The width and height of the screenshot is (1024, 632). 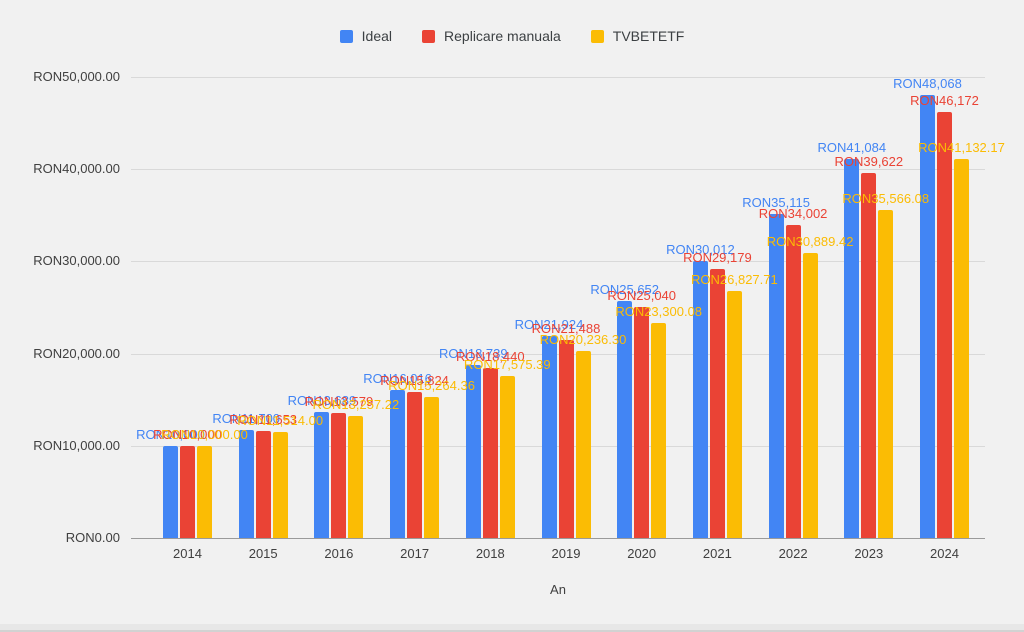 What do you see at coordinates (944, 101) in the screenshot?
I see `bar-value-label: RON46,172` at bounding box center [944, 101].